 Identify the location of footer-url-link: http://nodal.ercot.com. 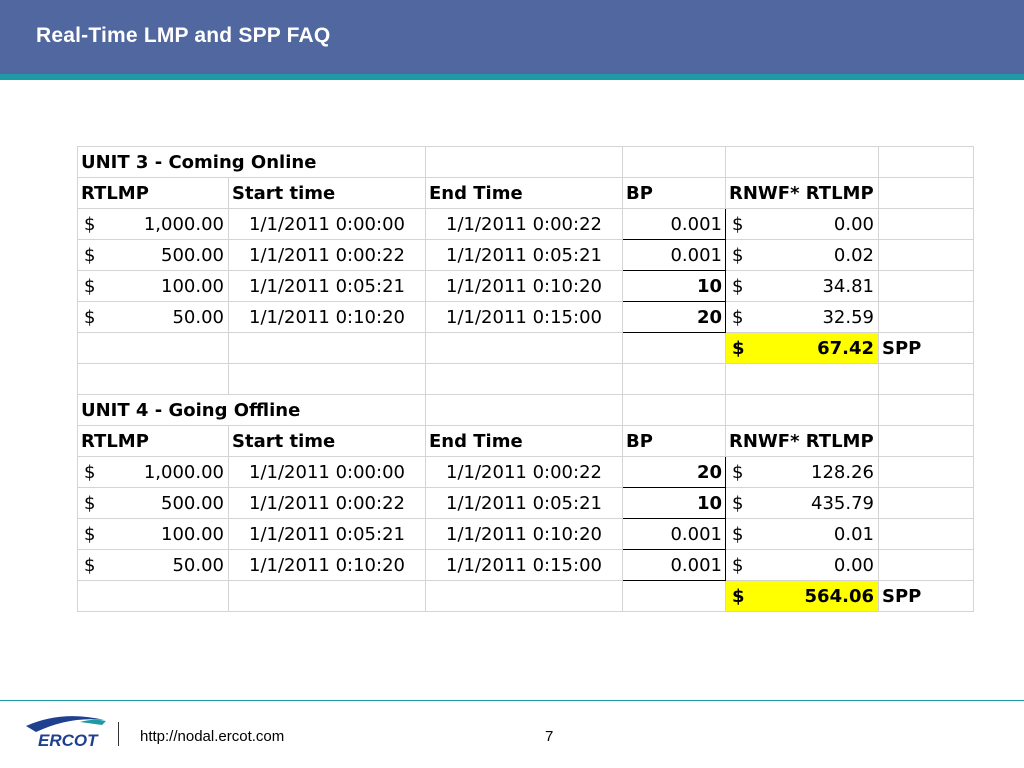
(212, 736).